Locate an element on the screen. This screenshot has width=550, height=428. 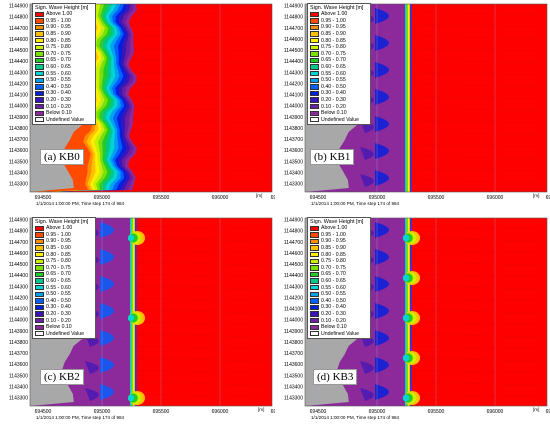
x-tick-label: 696500 is located at coordinates (273, 198).